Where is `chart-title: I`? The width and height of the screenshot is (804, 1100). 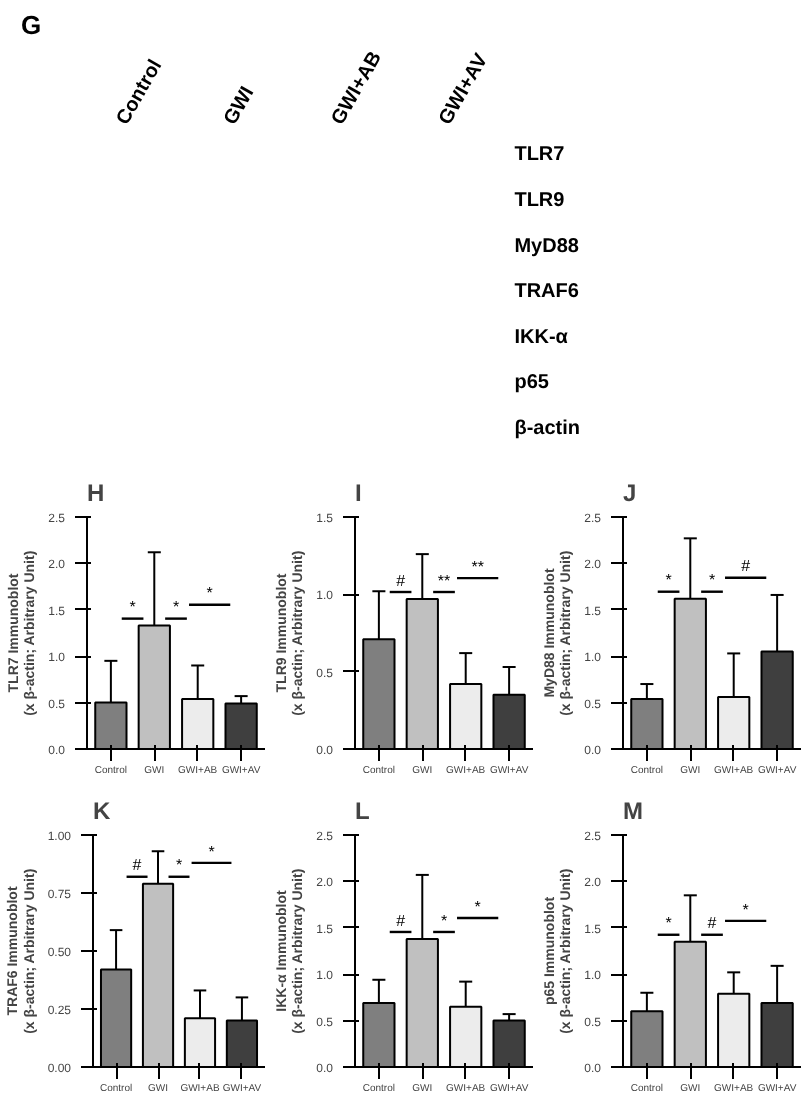 chart-title: I is located at coordinates (358, 493).